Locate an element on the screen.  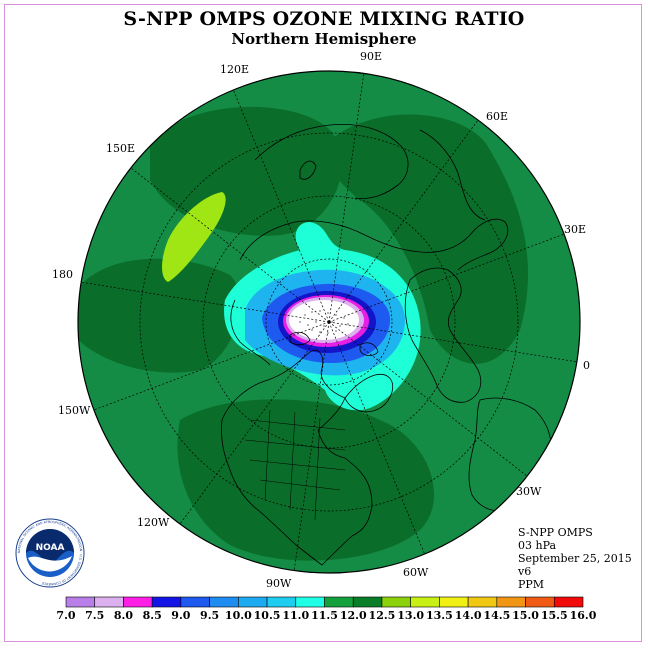
colorbar-tick-label: 16.0 is located at coordinates (583, 615).